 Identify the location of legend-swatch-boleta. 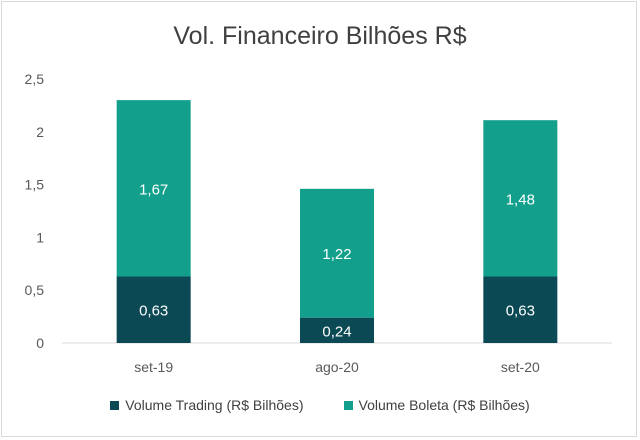
(348, 405).